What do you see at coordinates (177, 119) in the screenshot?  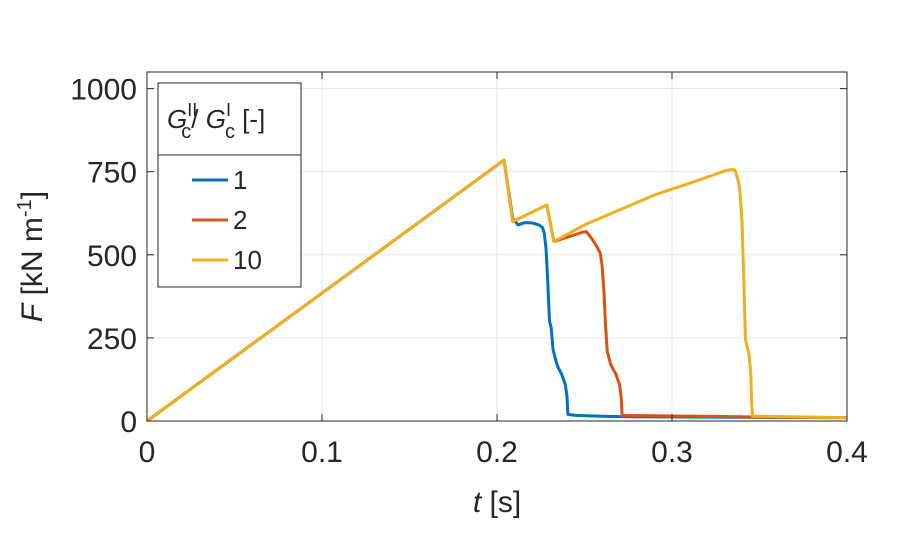 I see `legend-title-g1: G` at bounding box center [177, 119].